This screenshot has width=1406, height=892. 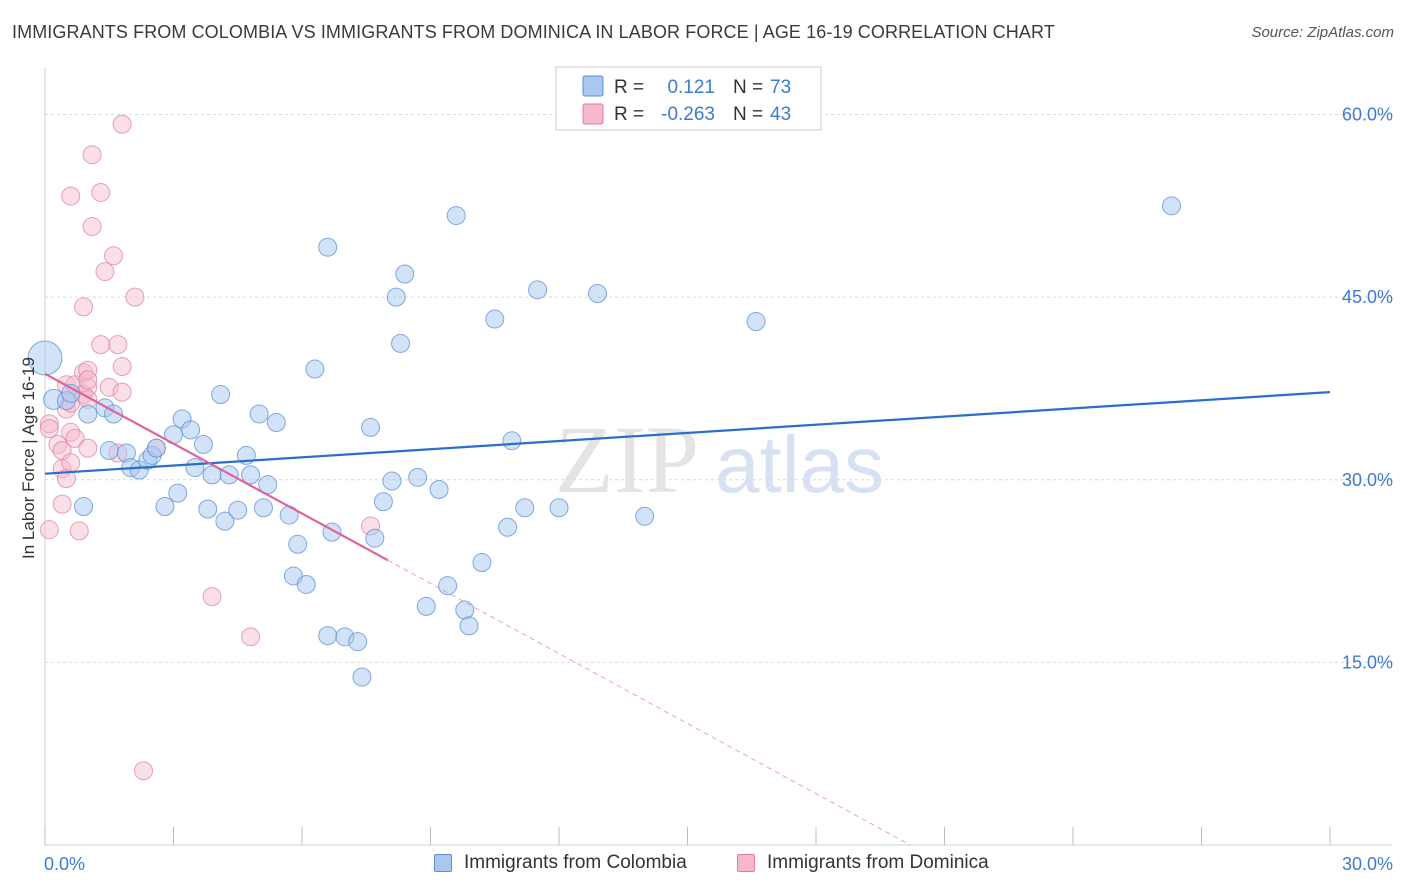 I want to click on x-tick-label: 0.0%, so click(x=64, y=864).